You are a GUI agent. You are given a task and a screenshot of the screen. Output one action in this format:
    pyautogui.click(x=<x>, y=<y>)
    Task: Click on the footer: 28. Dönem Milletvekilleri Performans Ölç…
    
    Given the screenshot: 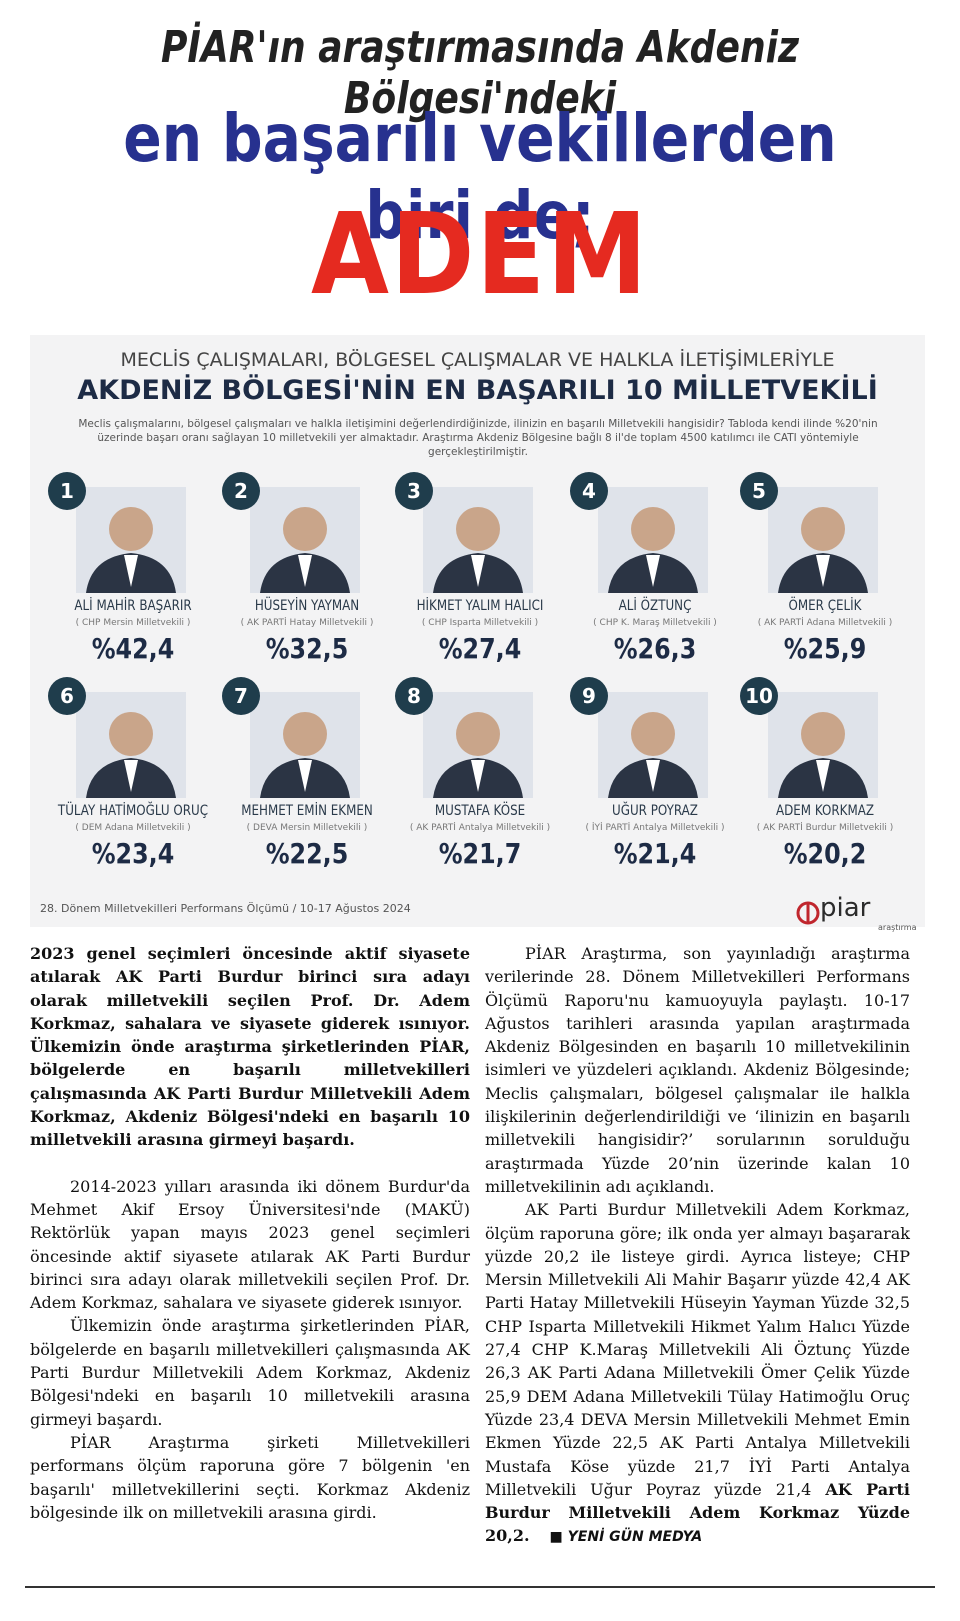 What is the action you would take?
    pyautogui.click(x=225, y=908)
    